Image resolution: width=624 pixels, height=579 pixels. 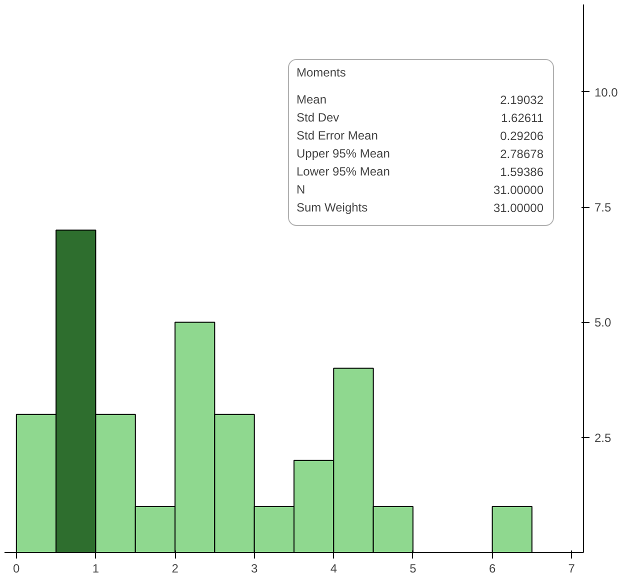 I want to click on annotation: 2.19032, so click(x=522, y=100).